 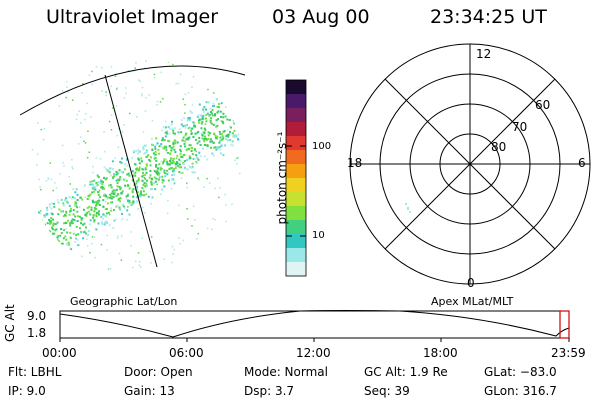 I want to click on info-filter: Flt: LBHL, so click(x=35, y=372).